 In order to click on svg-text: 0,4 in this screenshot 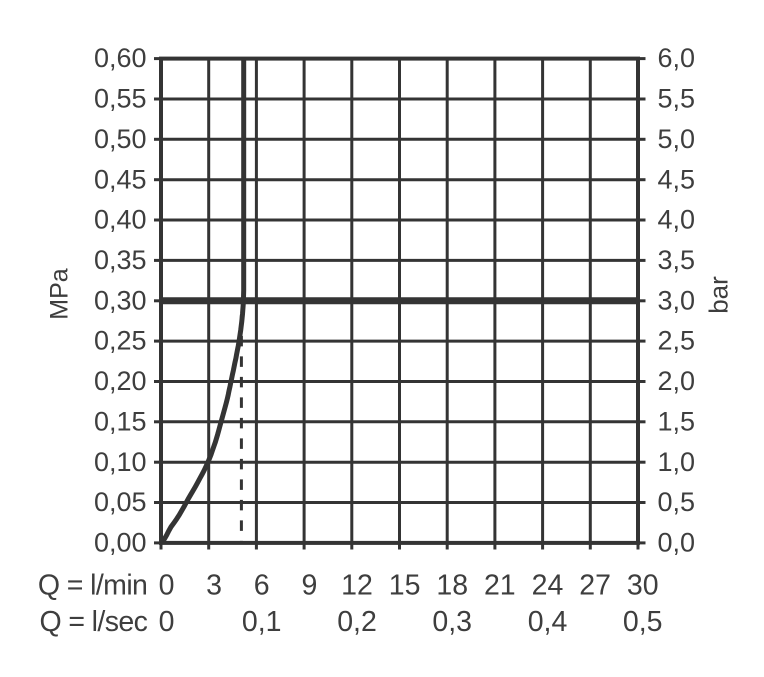, I will do `click(548, 622)`.